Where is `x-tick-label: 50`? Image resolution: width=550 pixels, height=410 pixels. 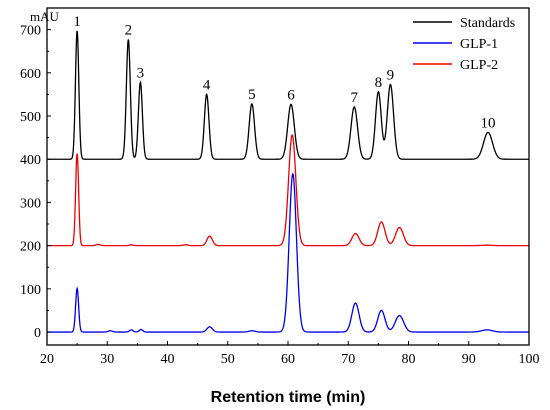
x-tick-label: 50 is located at coordinates (228, 359).